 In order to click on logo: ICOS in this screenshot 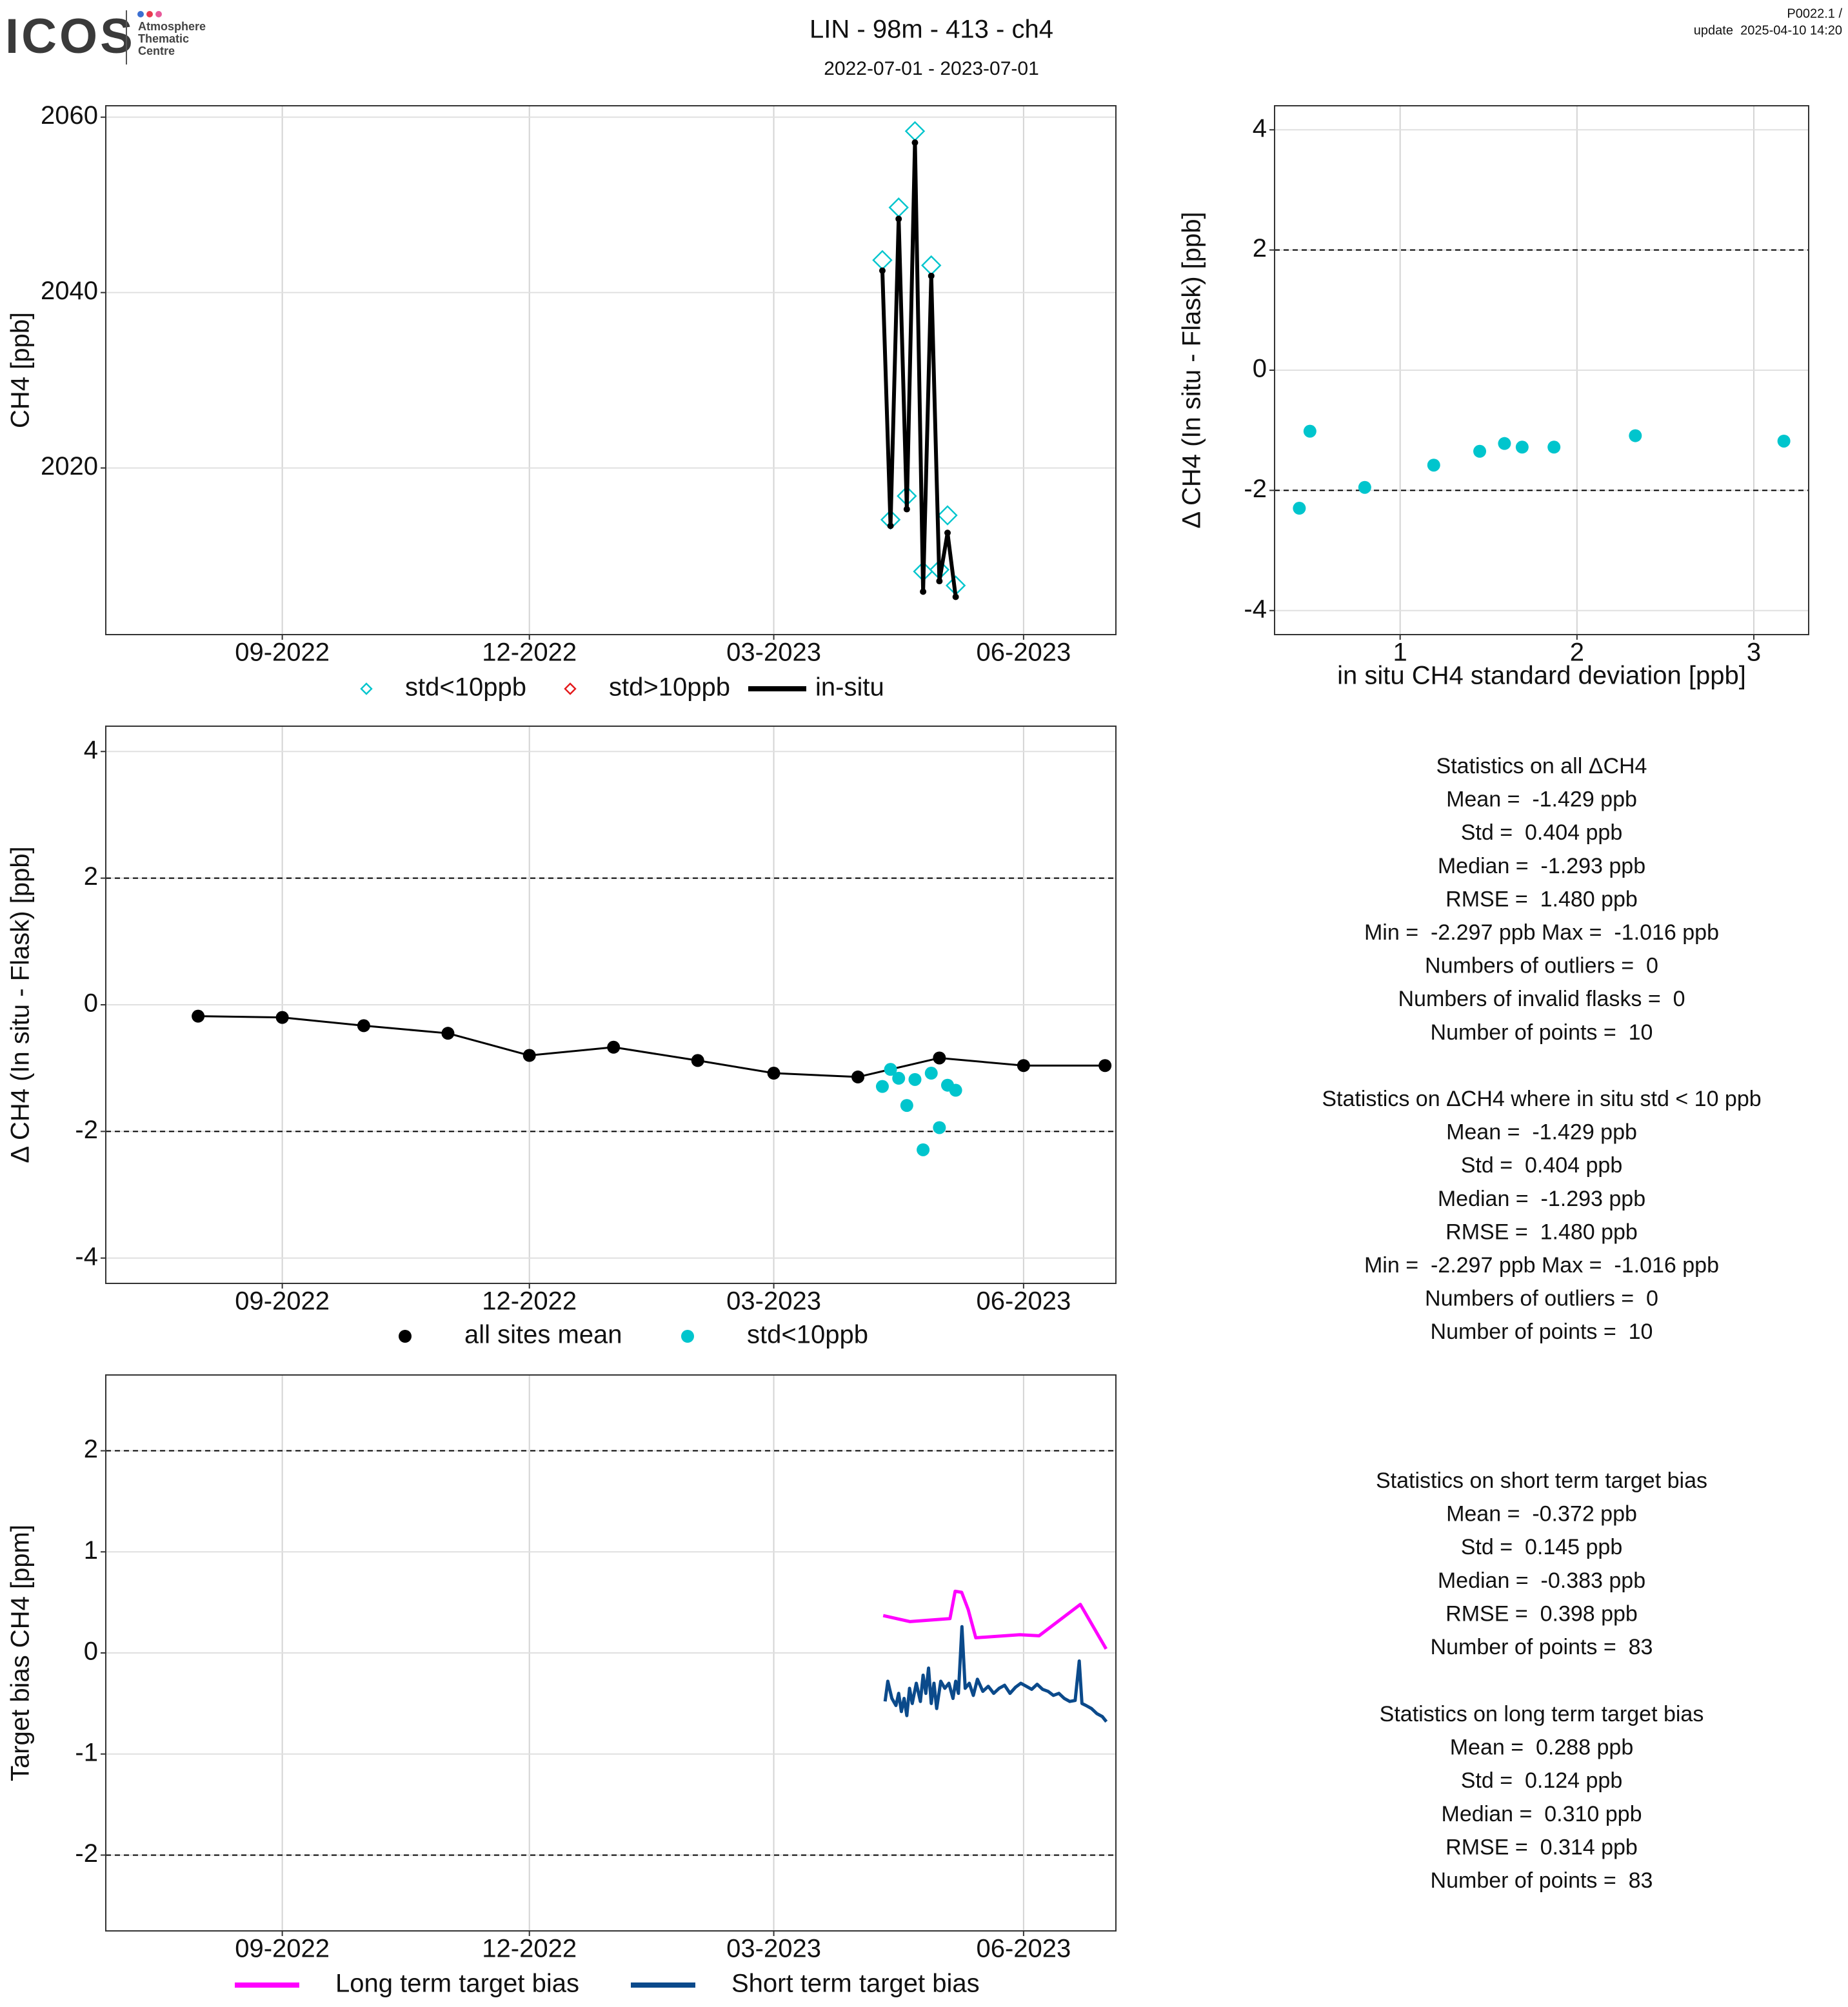, I will do `click(70, 36)`.